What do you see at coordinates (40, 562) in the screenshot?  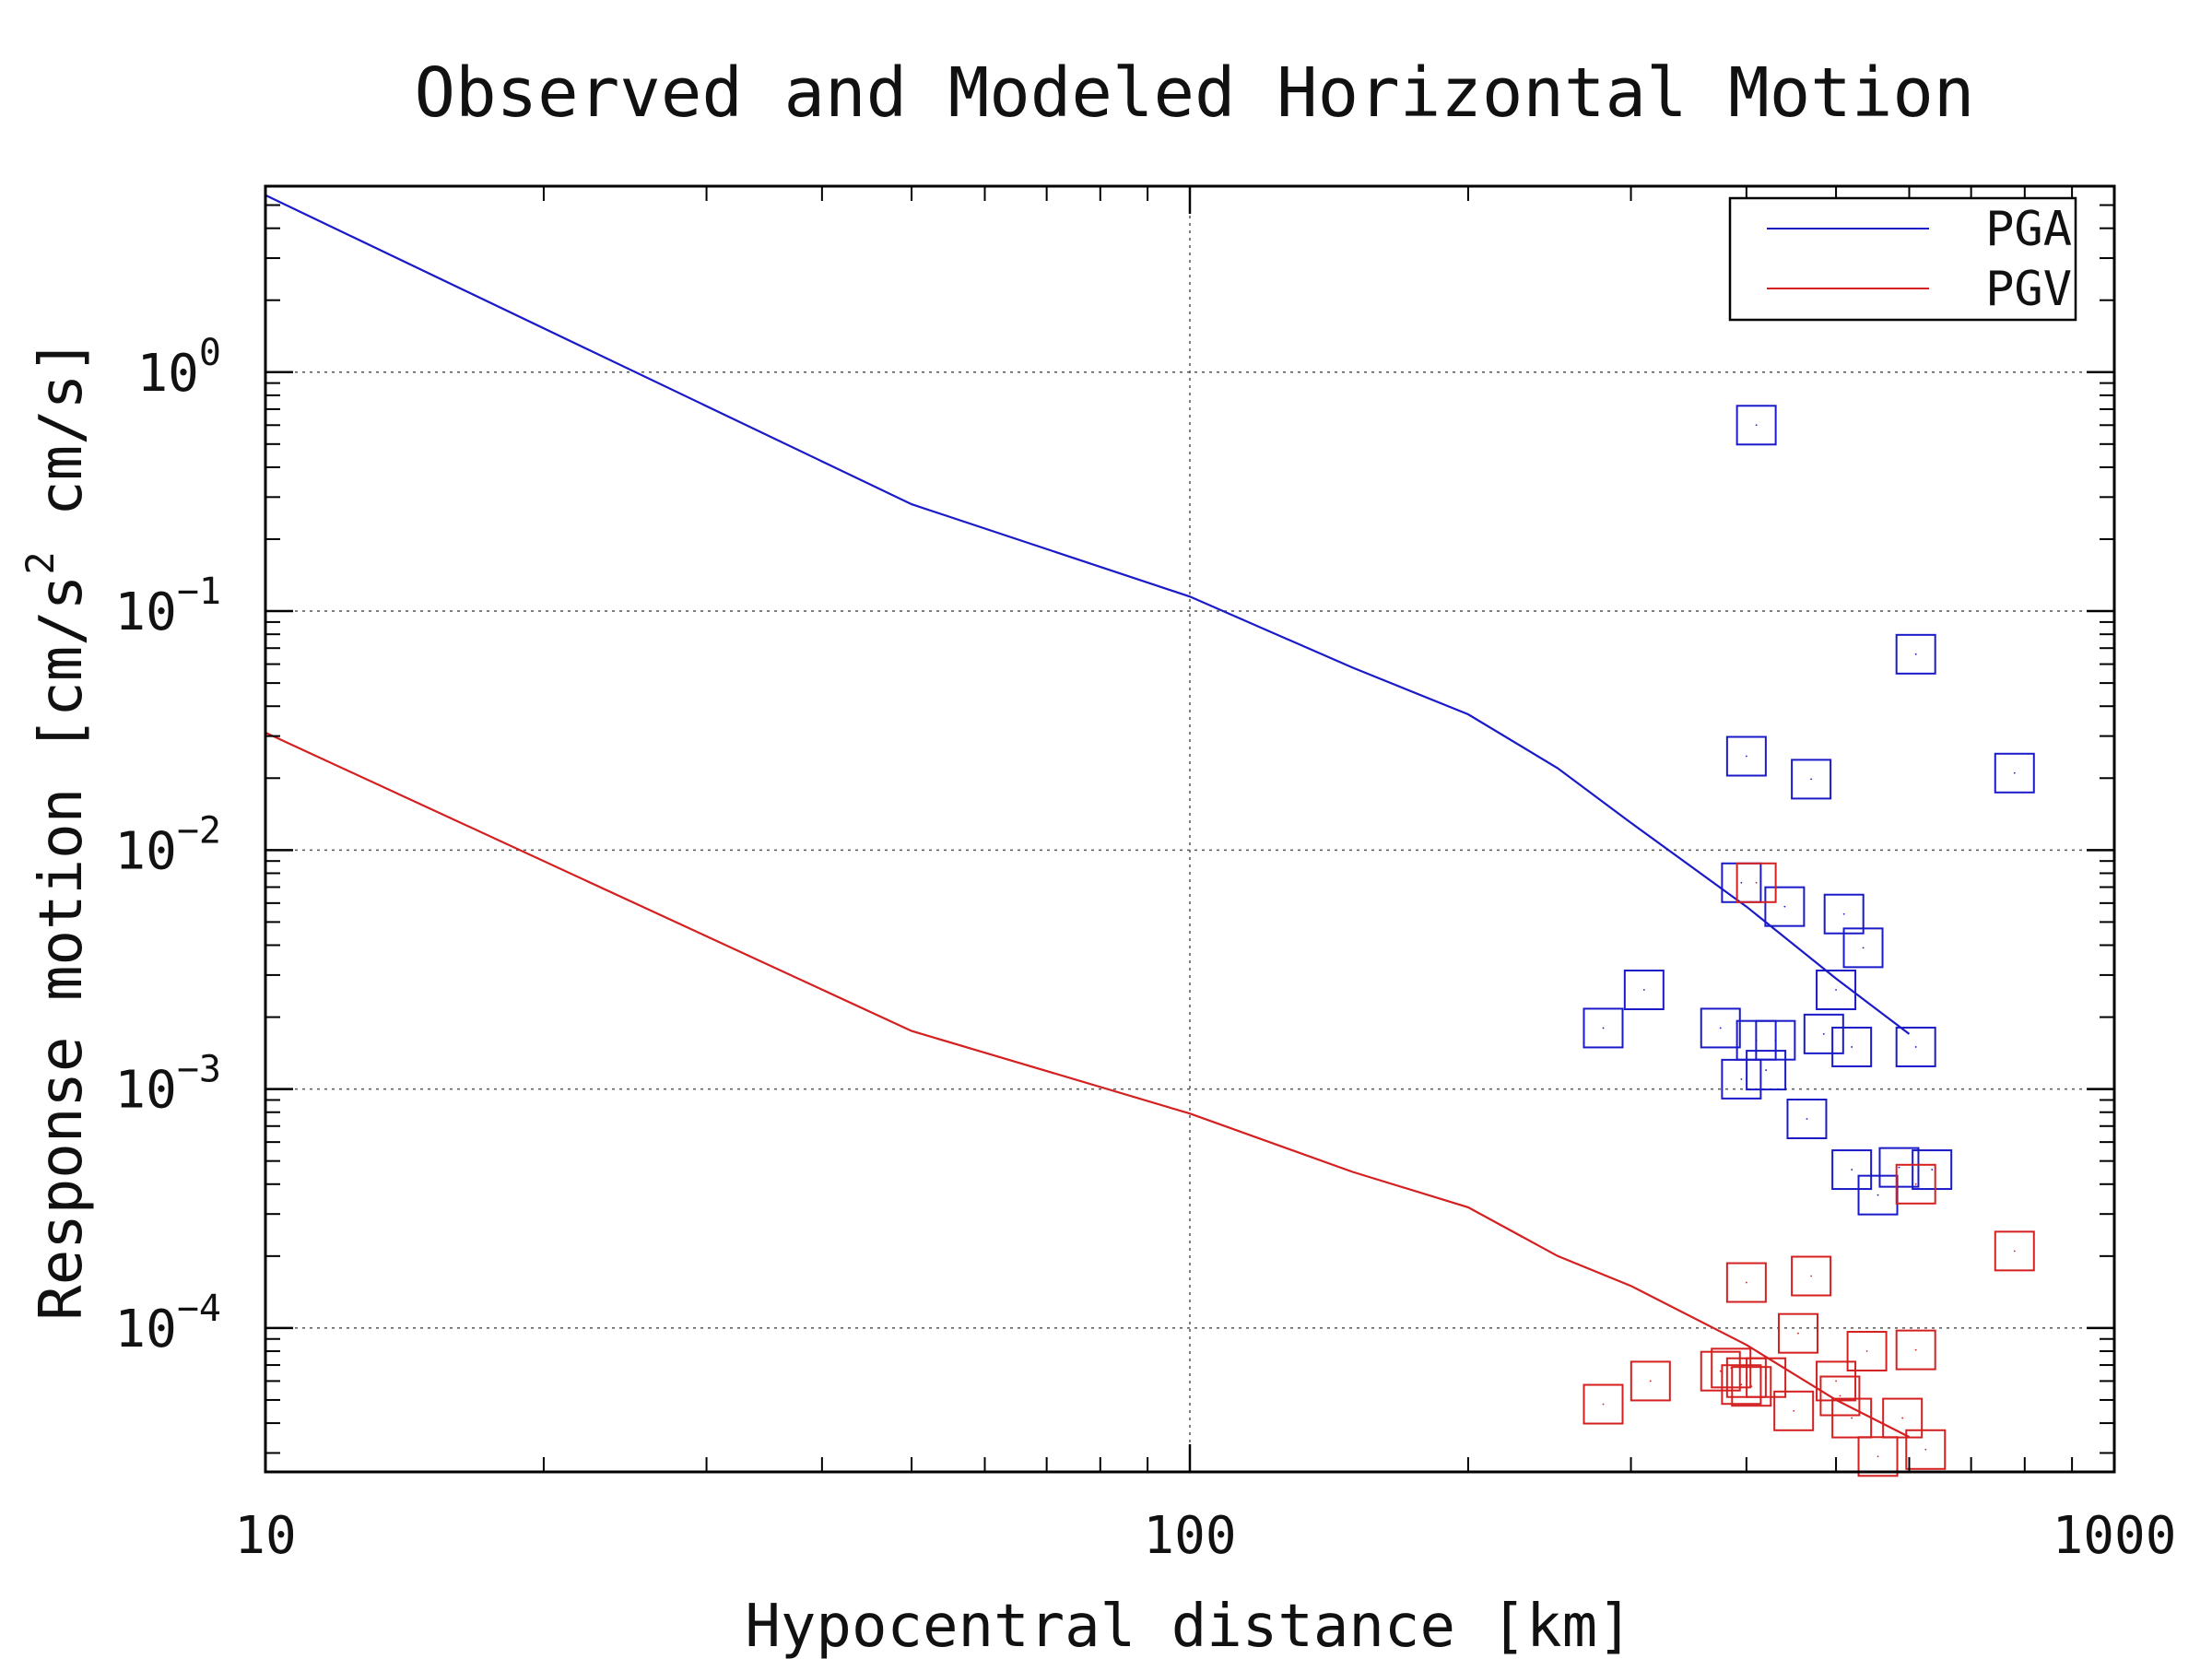 I see `y-axis-label-superscript: 2` at bounding box center [40, 562].